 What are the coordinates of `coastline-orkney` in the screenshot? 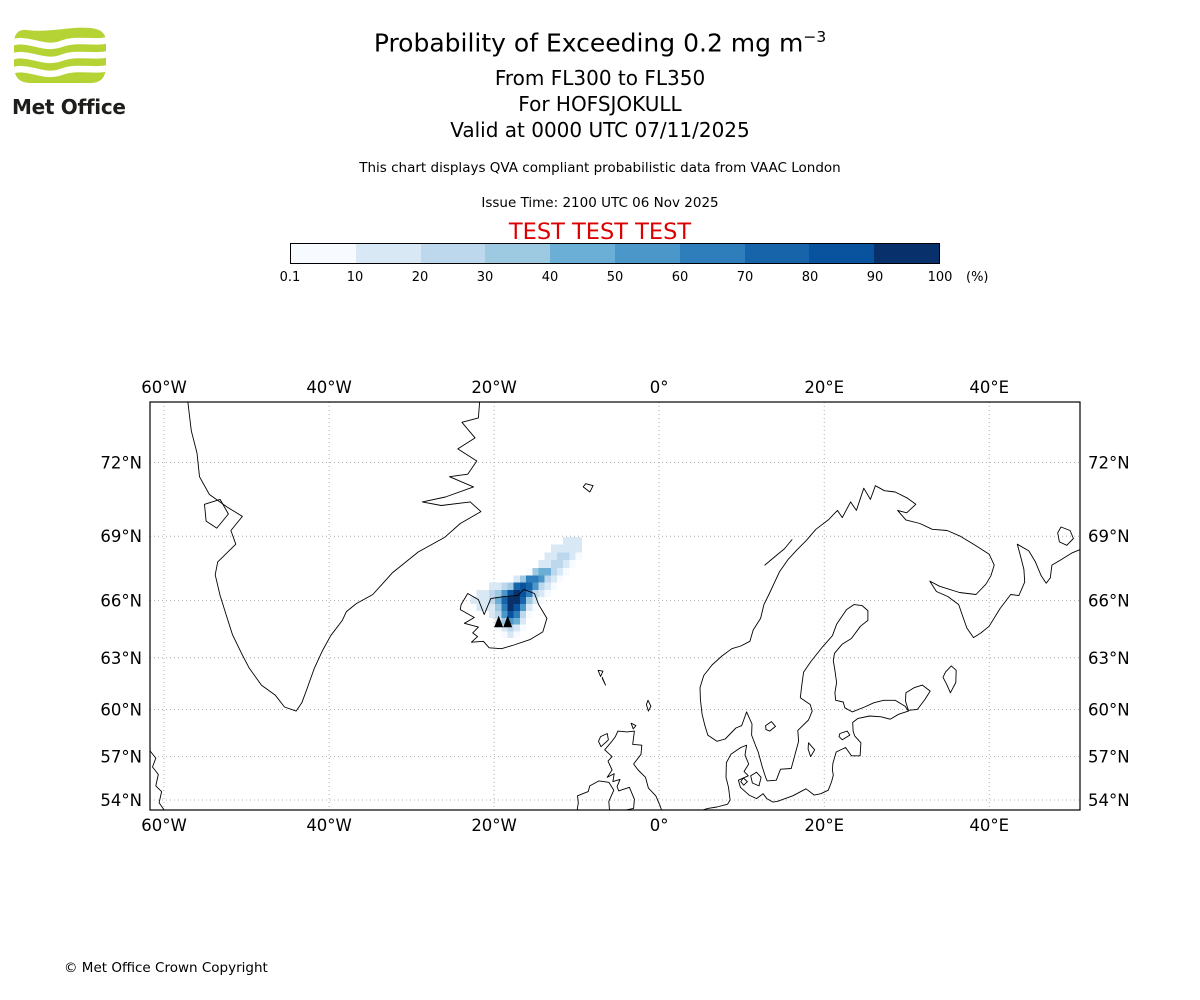 It's located at (633, 726).